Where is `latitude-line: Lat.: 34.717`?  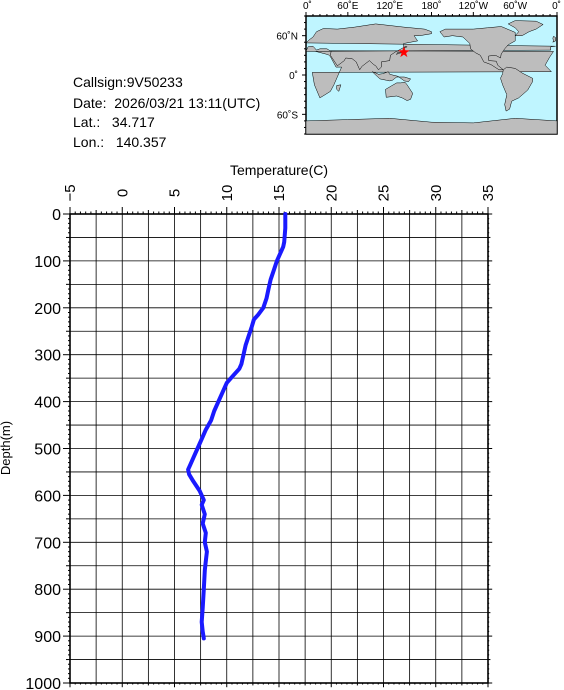 latitude-line: Lat.: 34.717 is located at coordinates (114, 122).